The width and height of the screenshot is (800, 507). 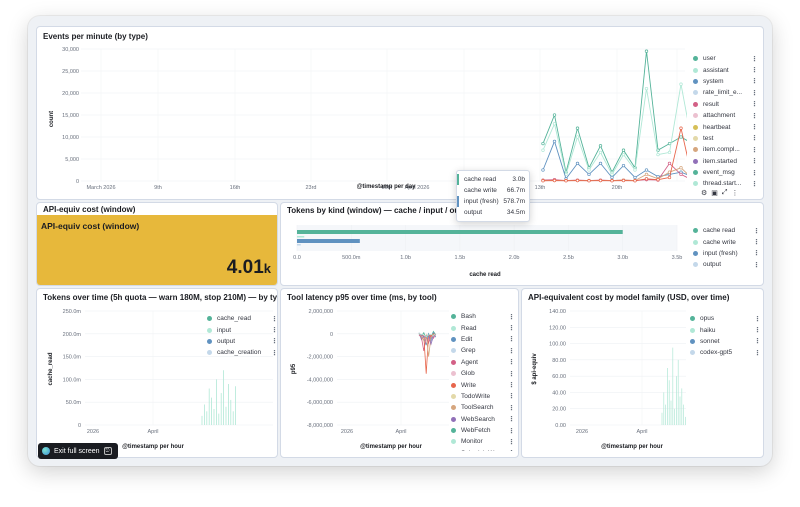 I want to click on latency-legend-item: ScheduleW...⋮, so click(x=482, y=449).